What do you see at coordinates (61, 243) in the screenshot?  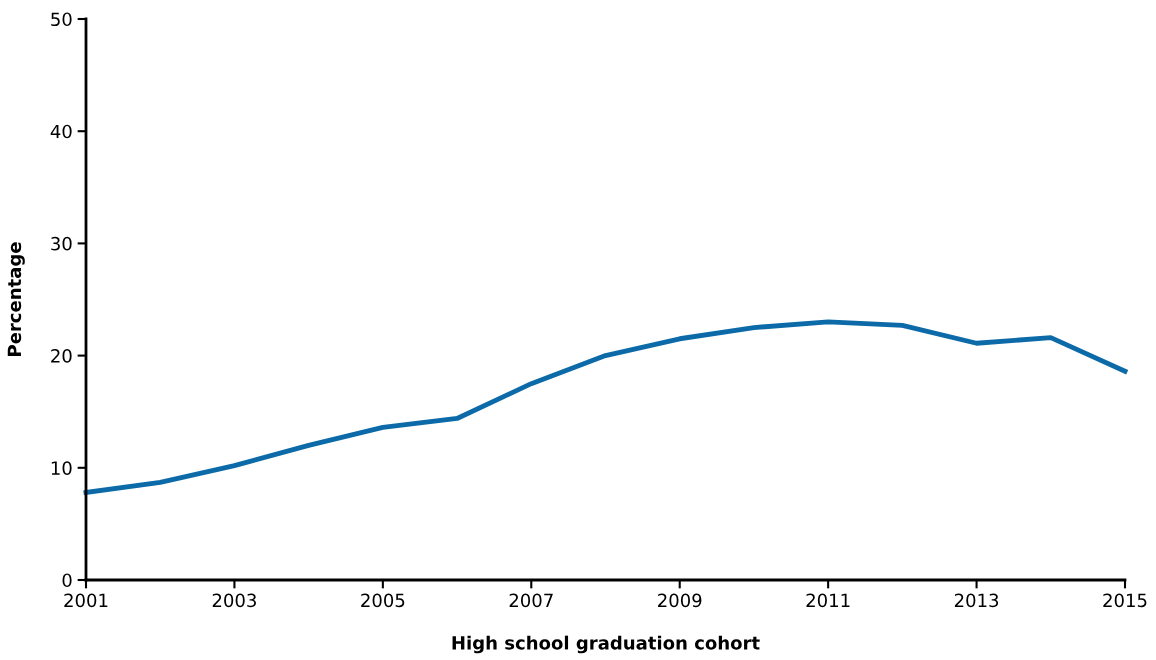 I see `y-tick-label: 30` at bounding box center [61, 243].